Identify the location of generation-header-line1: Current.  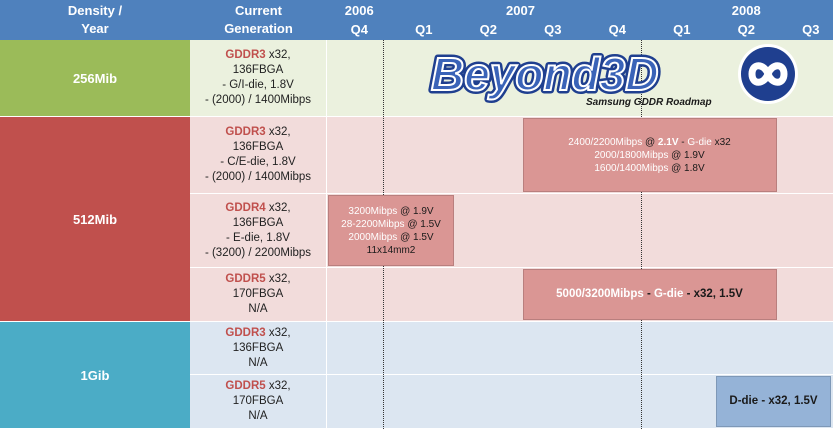
(258, 10).